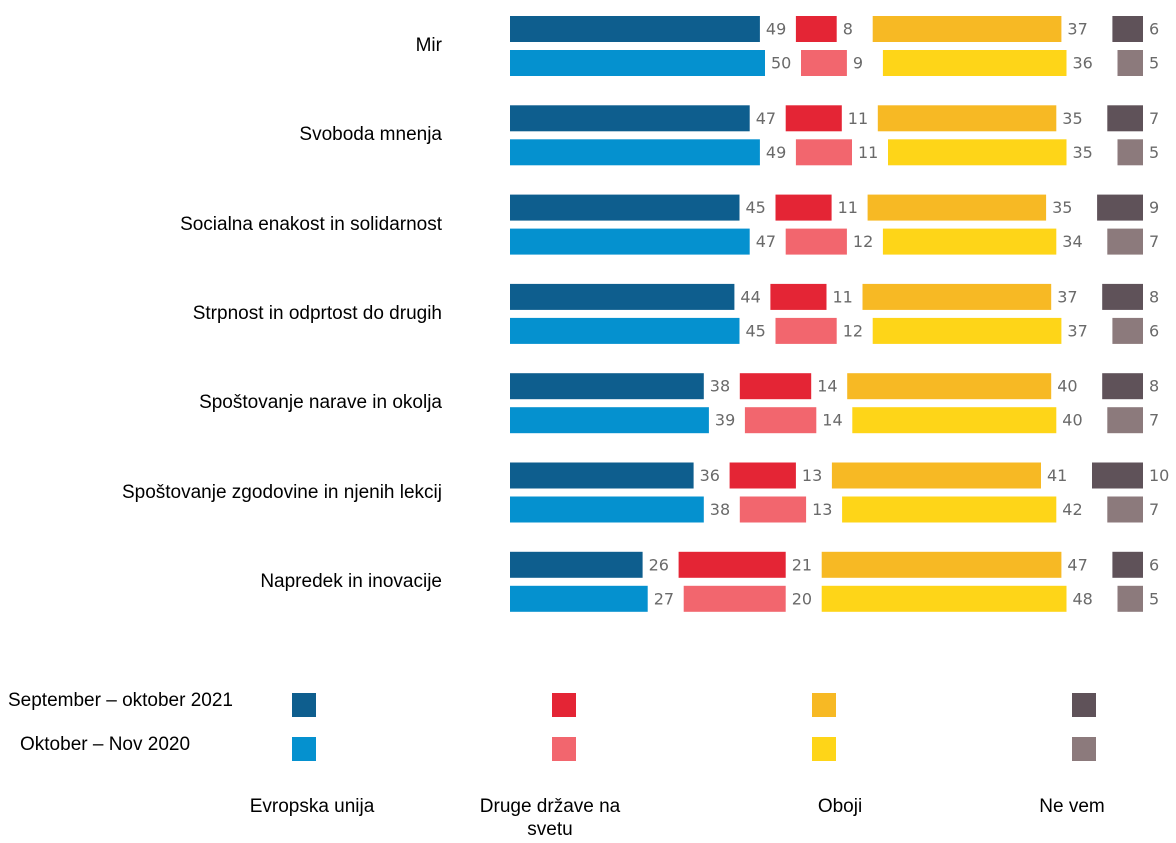 Image resolution: width=1176 pixels, height=843 pixels. I want to click on legend-segment-label: Druge države na svetu, so click(550, 818).